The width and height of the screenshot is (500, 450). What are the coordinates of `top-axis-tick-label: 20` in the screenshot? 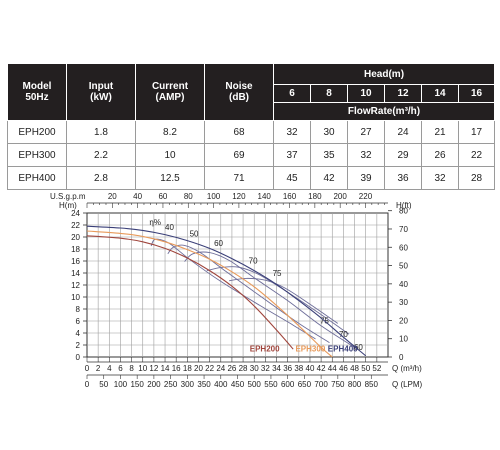 It's located at (112, 196).